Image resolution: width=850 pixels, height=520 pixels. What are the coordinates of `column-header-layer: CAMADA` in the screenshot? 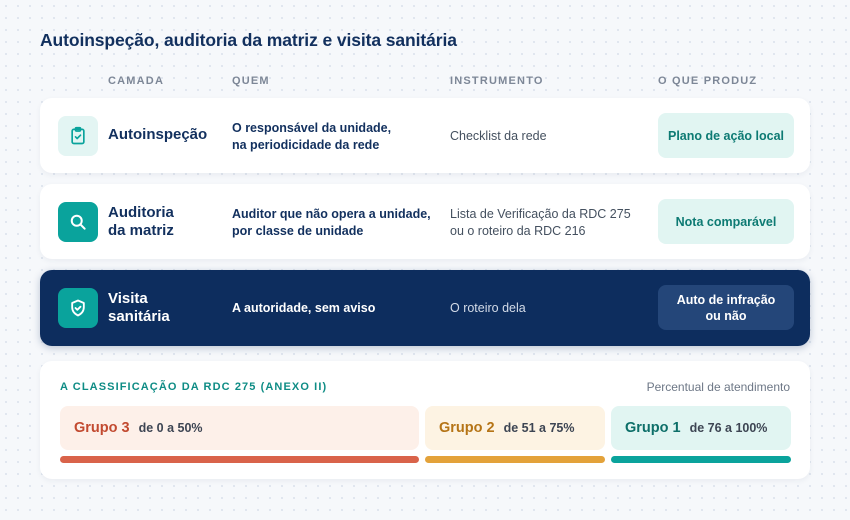 It's located at (136, 81).